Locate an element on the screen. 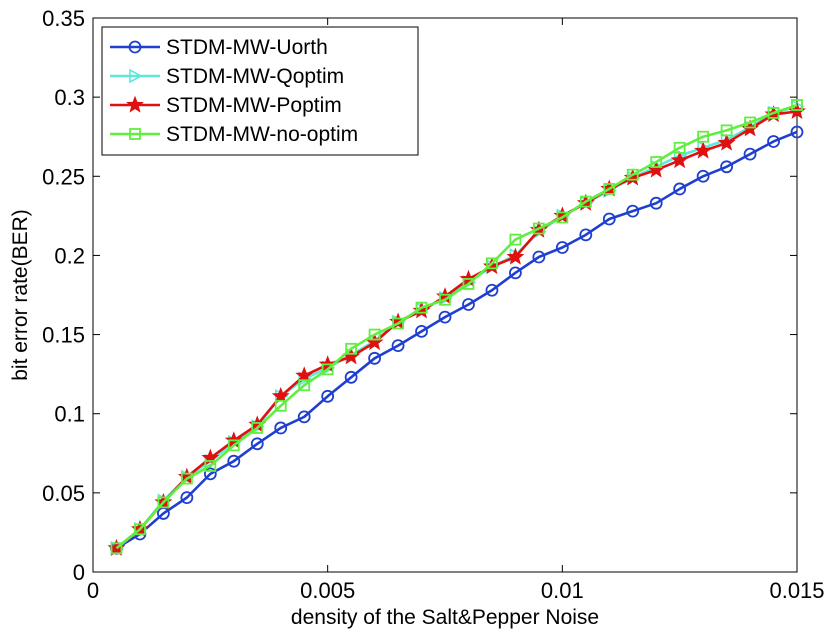 The image size is (830, 635). legend-entry-qoptim: STDM-MW-Qoptim is located at coordinates (227, 76).